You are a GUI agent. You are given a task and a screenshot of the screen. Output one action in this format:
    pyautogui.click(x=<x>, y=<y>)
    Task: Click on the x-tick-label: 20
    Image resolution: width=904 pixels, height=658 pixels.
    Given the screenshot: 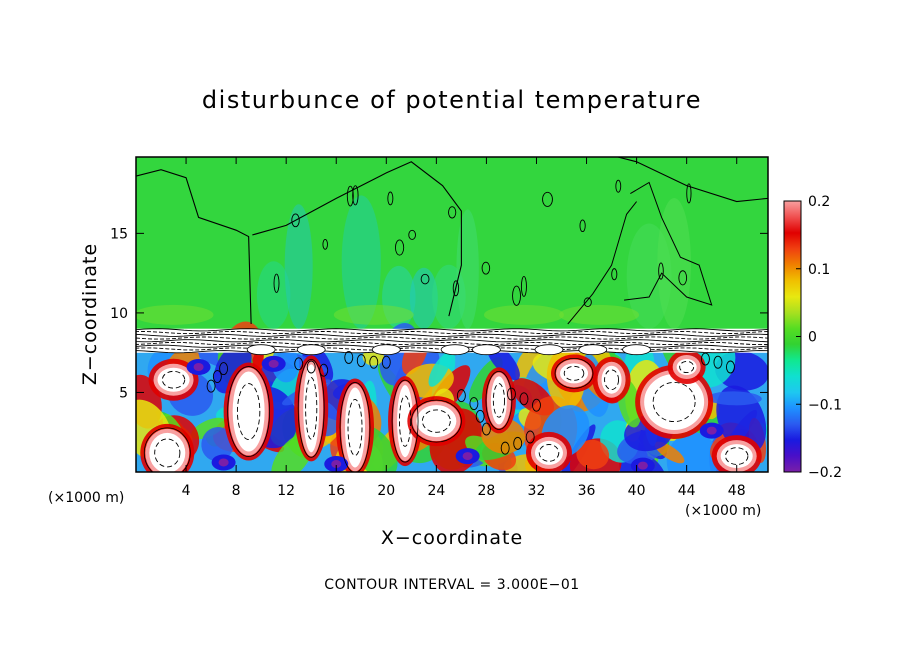 What is the action you would take?
    pyautogui.click(x=386, y=491)
    